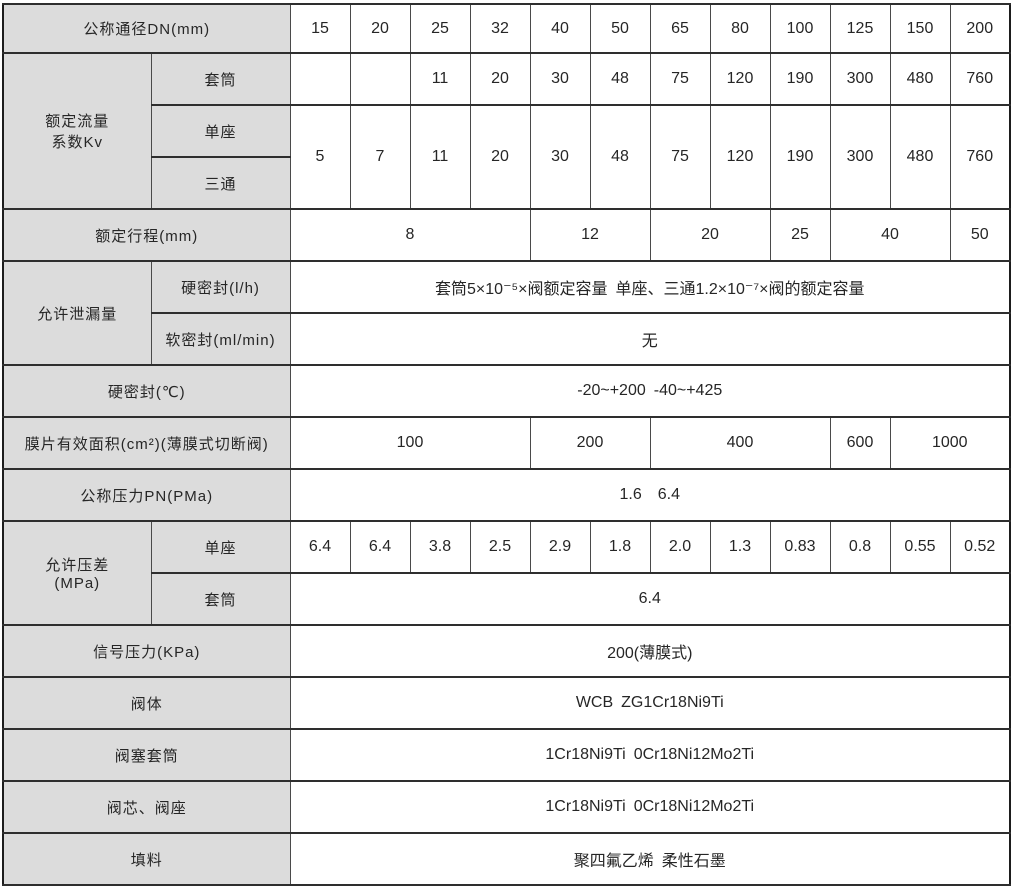  What do you see at coordinates (380, 157) in the screenshot?
I see `kv-single-three-value: 7` at bounding box center [380, 157].